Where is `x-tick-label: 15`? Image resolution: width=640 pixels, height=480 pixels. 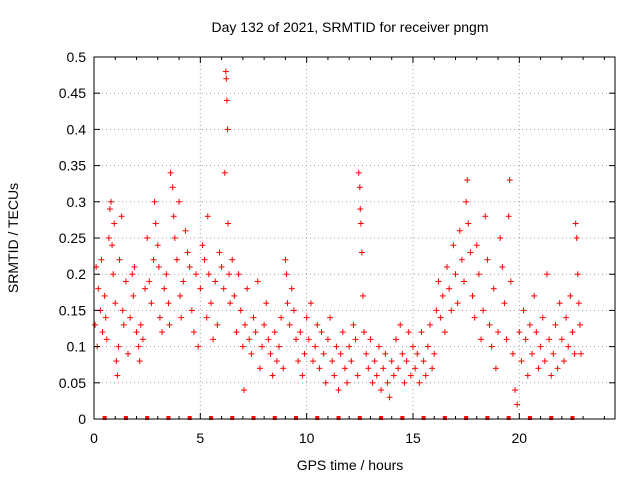
x-tick-label: 15 is located at coordinates (413, 438).